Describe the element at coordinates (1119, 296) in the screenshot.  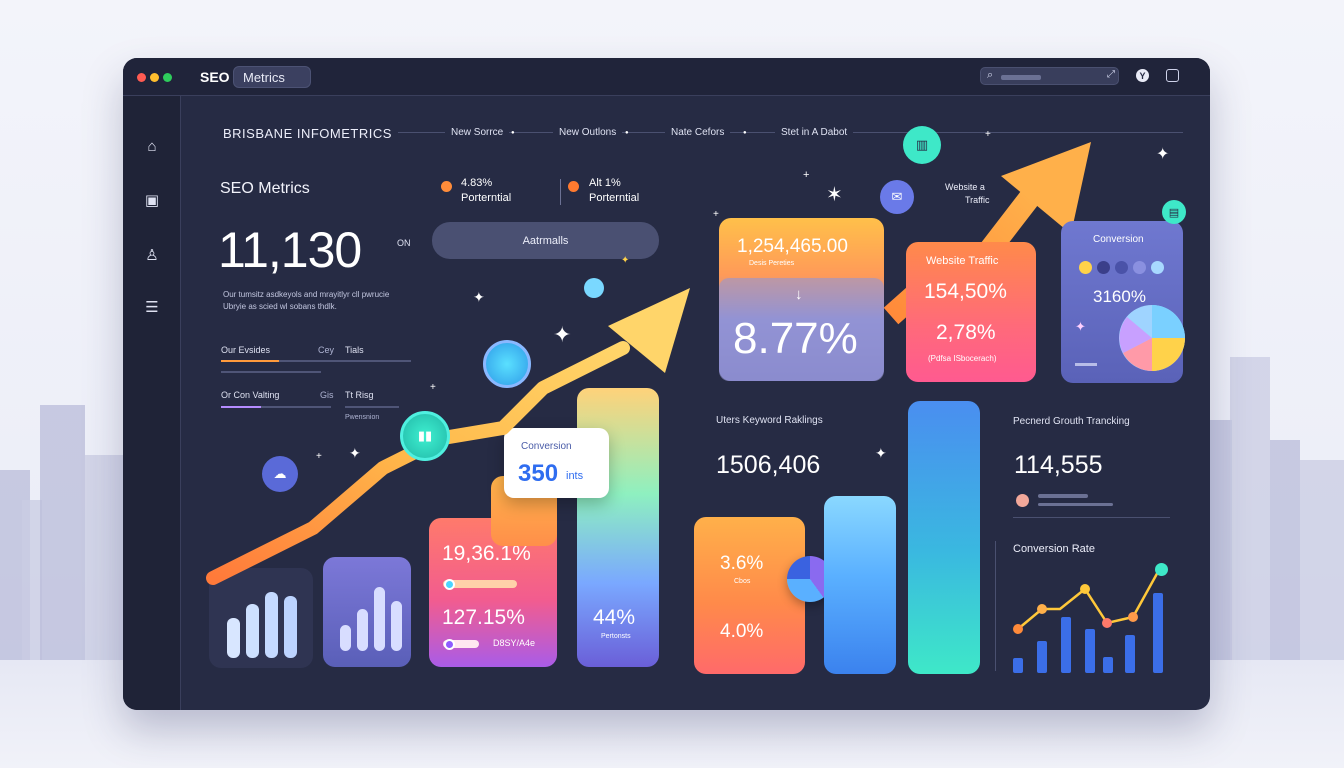
I see `conversion-card-value: 3160%` at that location.